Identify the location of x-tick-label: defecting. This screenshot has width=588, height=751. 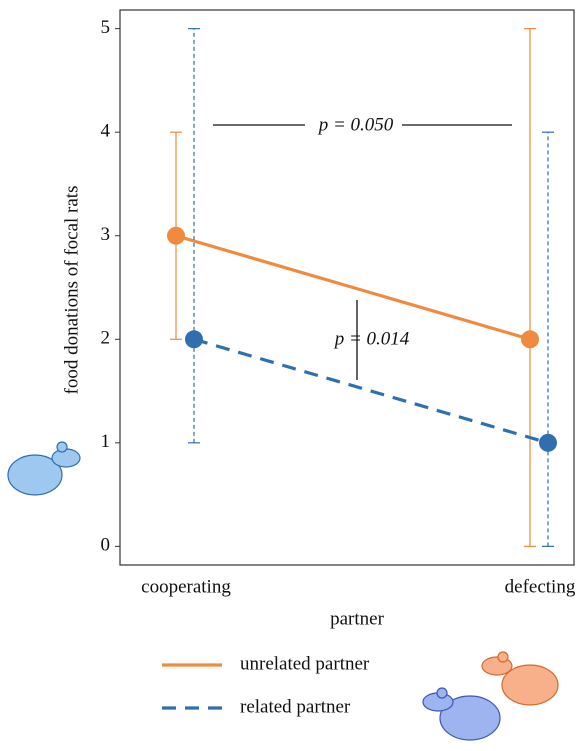
(540, 586).